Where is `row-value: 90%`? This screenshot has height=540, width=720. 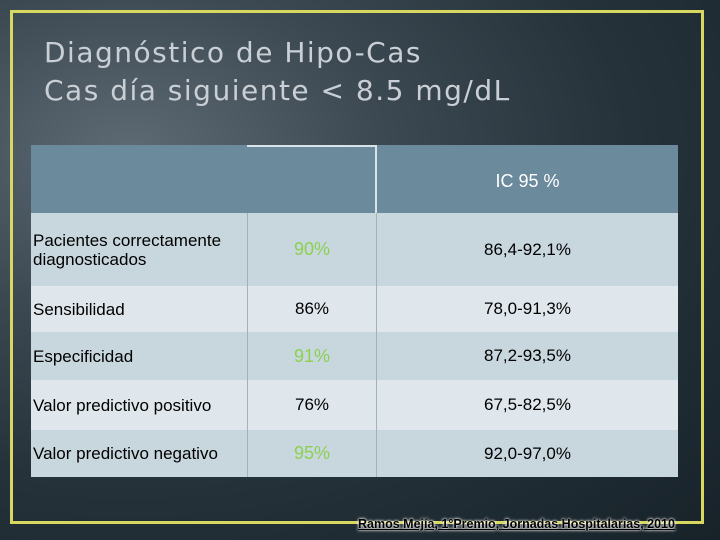
row-value: 90% is located at coordinates (312, 249).